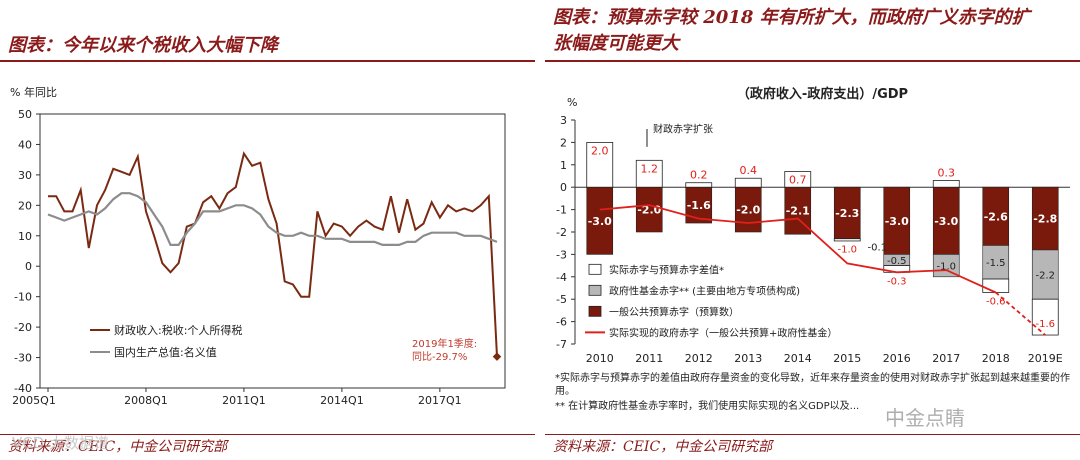  Describe the element at coordinates (444, 343) in the screenshot. I see `annotation-line1: 2019年1季度:` at that location.